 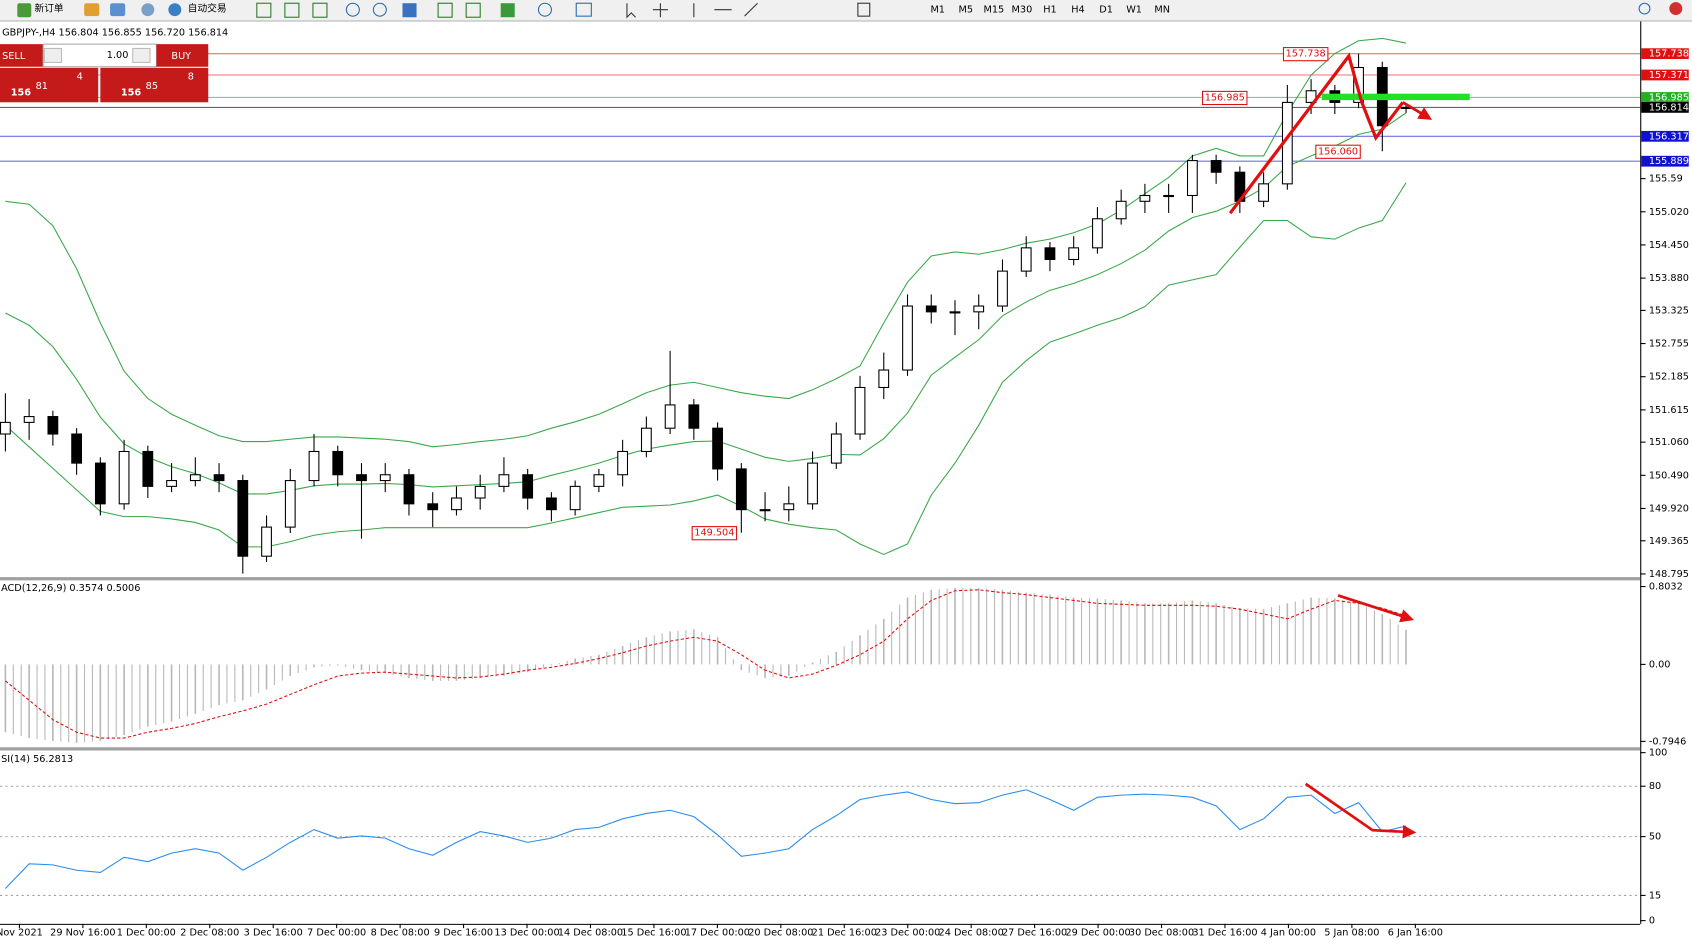 What do you see at coordinates (937, 10) in the screenshot?
I see `timeframe-button: M1` at bounding box center [937, 10].